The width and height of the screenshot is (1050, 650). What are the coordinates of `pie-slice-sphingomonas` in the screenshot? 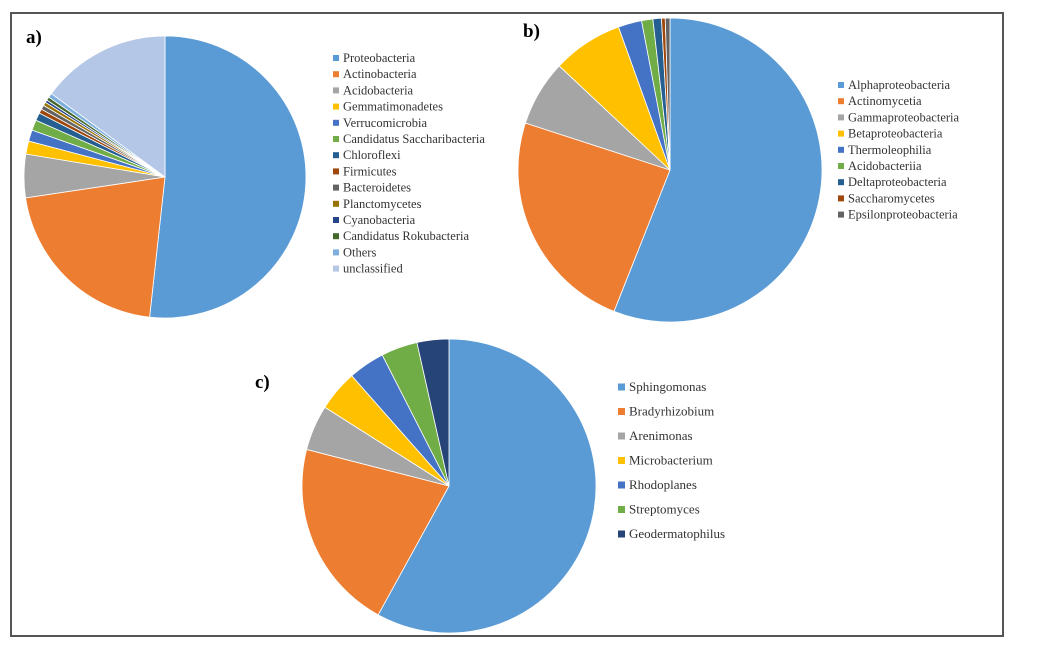 It's located at (487, 486).